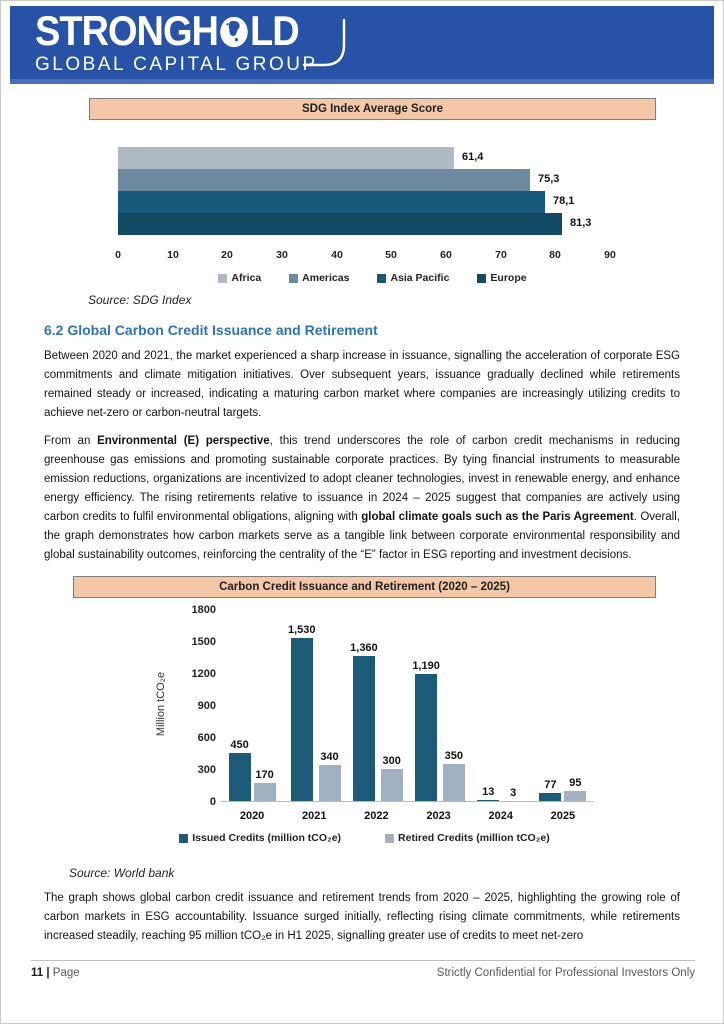 The image size is (724, 1024). I want to click on legend-label: Europe, so click(508, 278).